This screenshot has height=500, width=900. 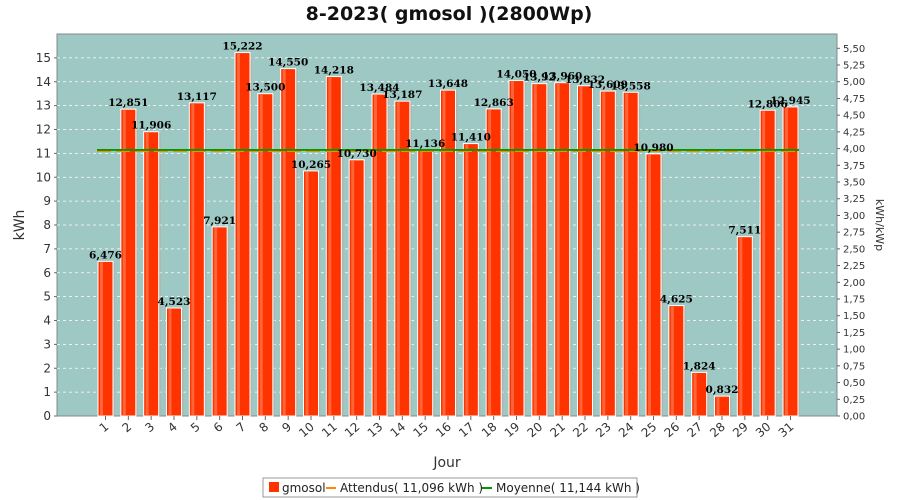 I want to click on y-right-tick-label: 3,75, so click(x=854, y=166).